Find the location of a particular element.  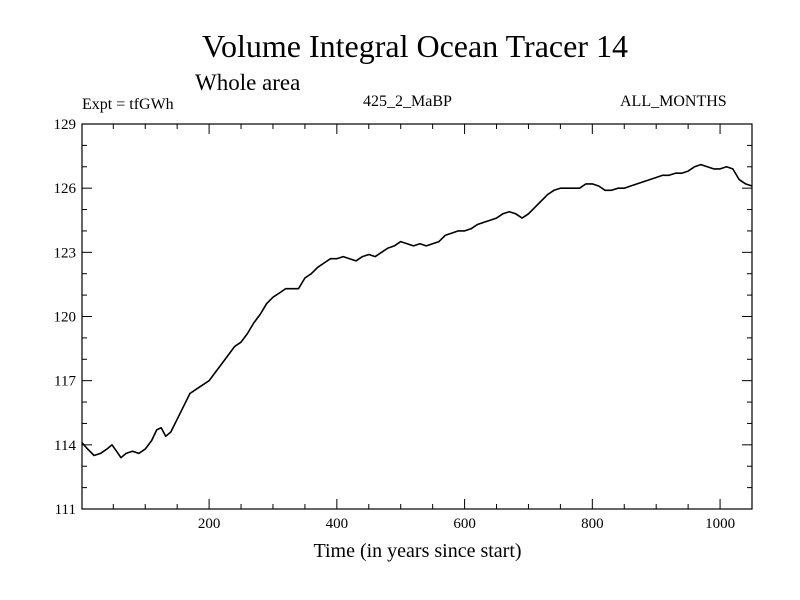

x-axis-label: Time (in years since start) is located at coordinates (417, 551).